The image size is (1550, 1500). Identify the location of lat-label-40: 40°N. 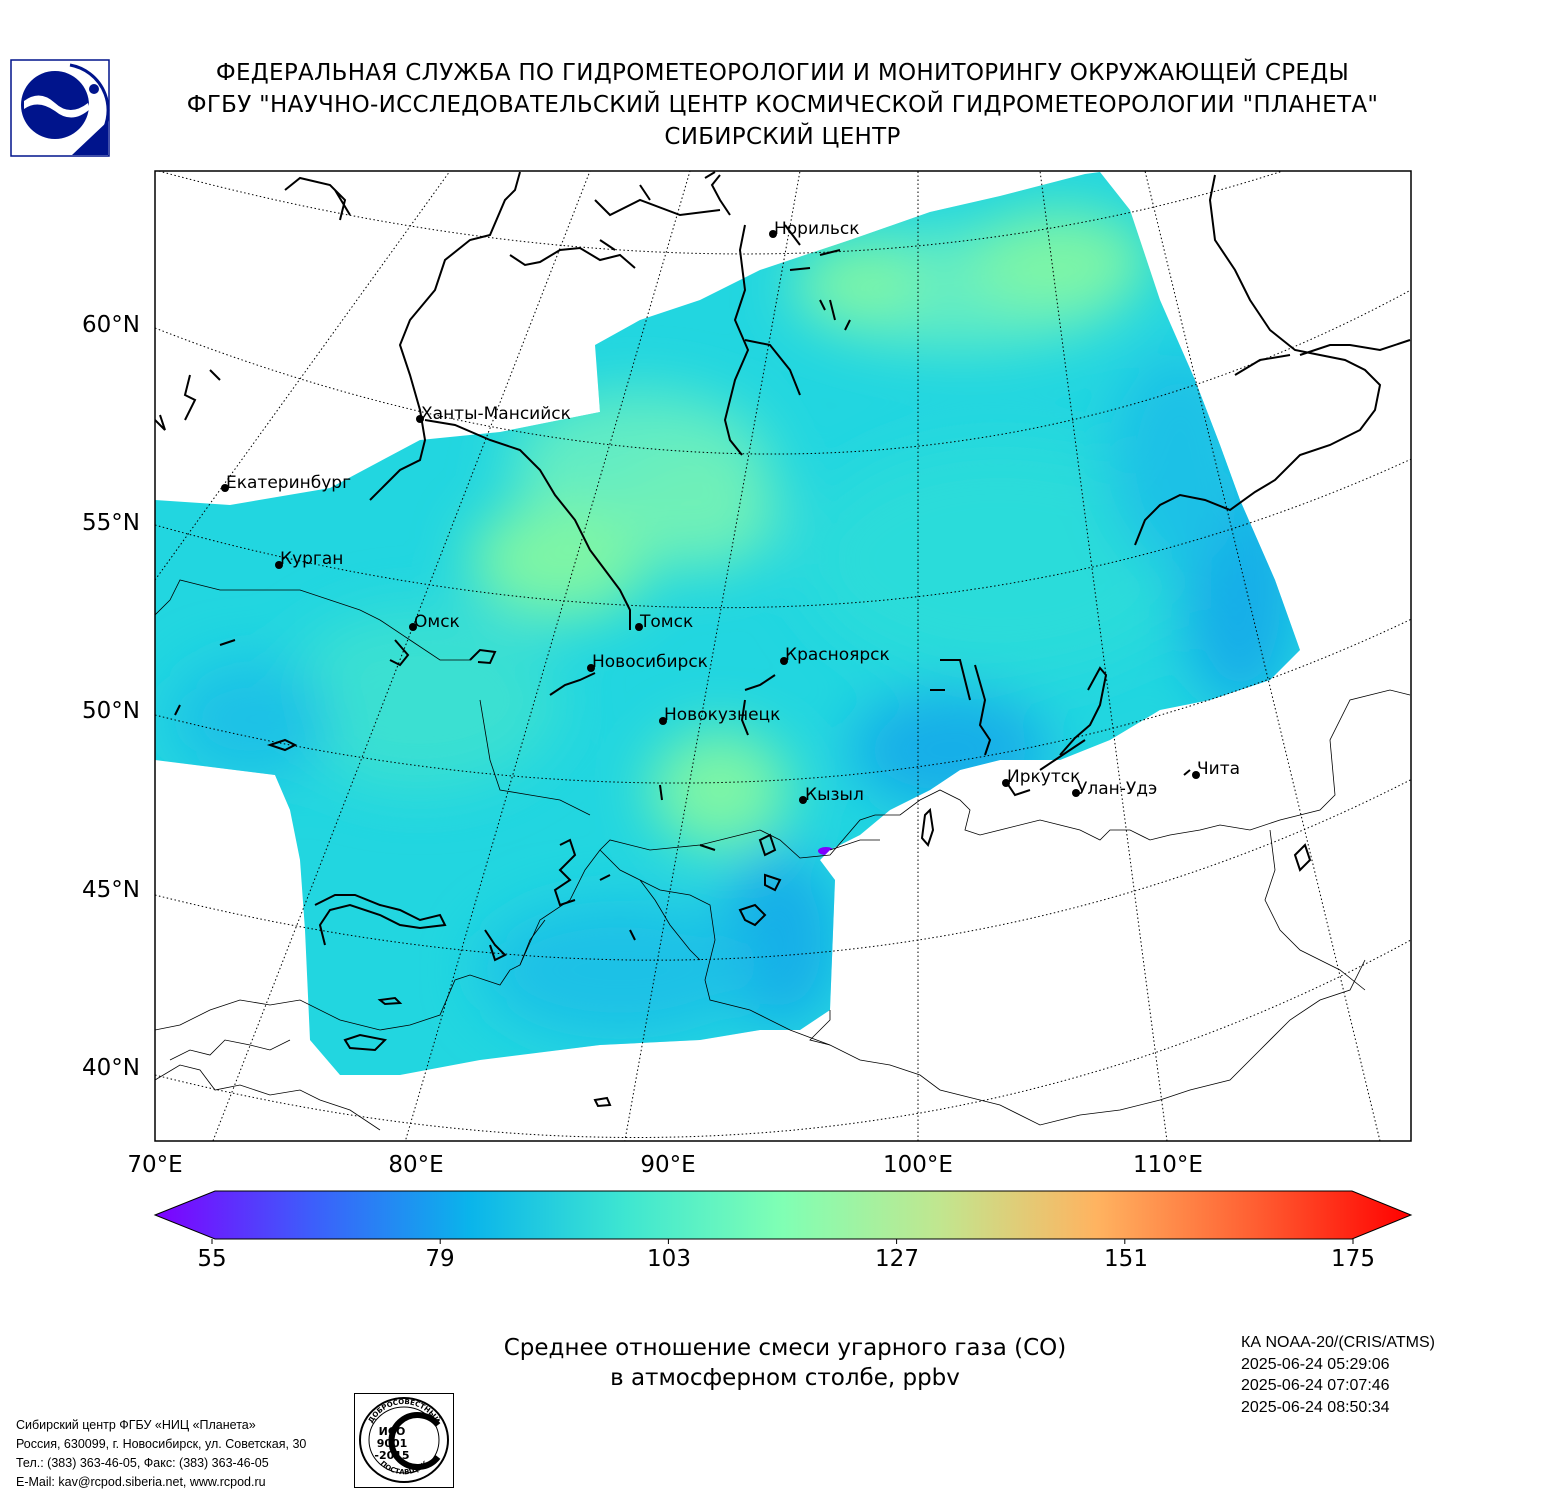
(111, 1068).